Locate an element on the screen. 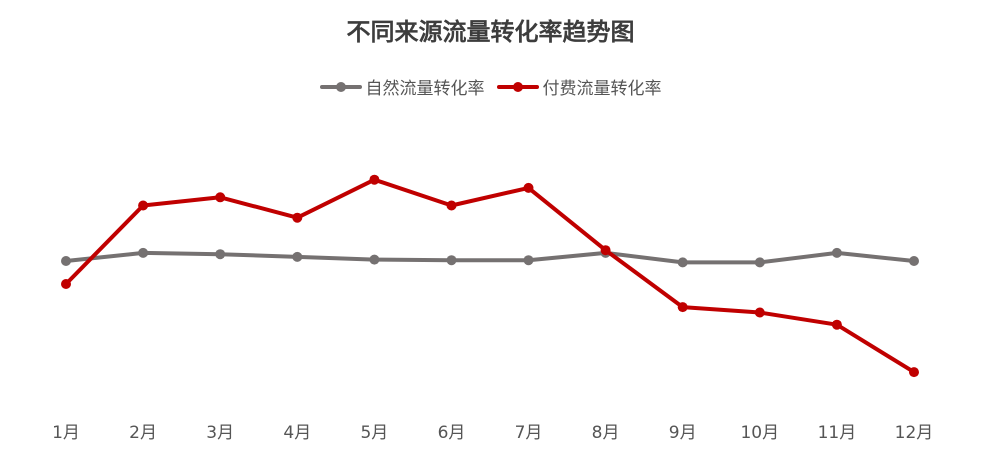 The width and height of the screenshot is (981, 456). legend-item-paid: 付费流量转化率 is located at coordinates (579, 86).